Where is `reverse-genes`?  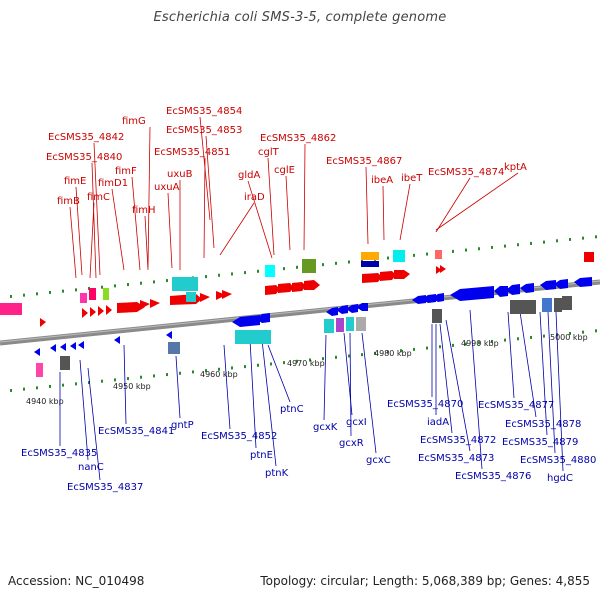
reverse-genes is located at coordinates (313, 316).